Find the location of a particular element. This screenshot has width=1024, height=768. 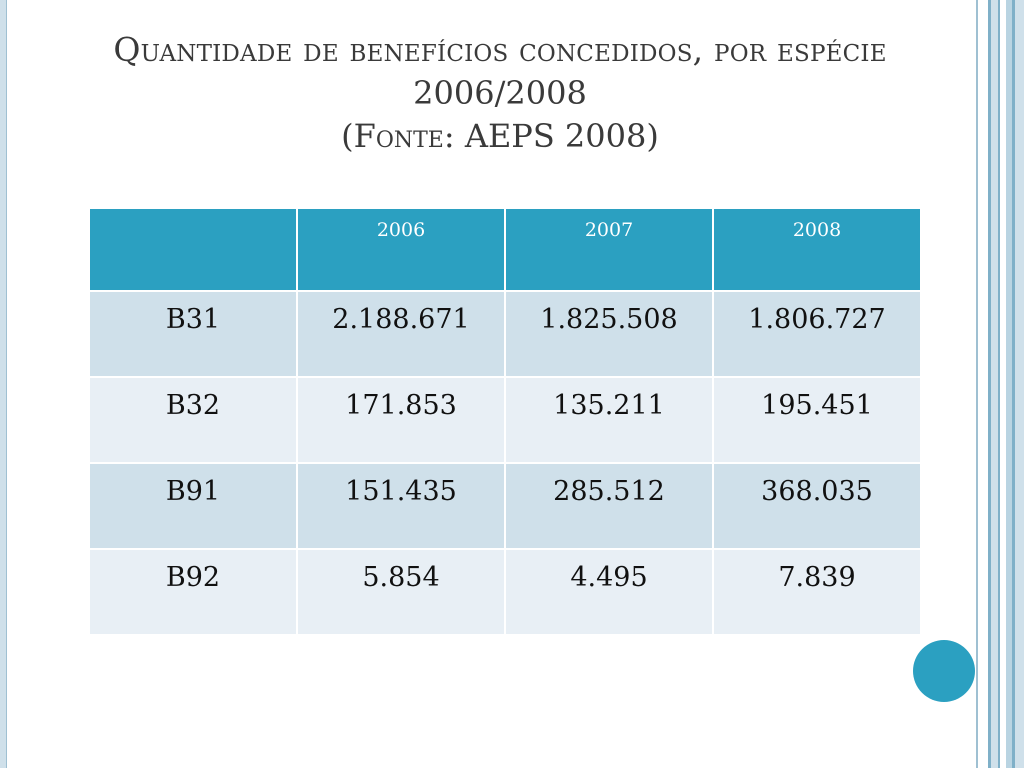

table-cell: 7.839 is located at coordinates (817, 592).